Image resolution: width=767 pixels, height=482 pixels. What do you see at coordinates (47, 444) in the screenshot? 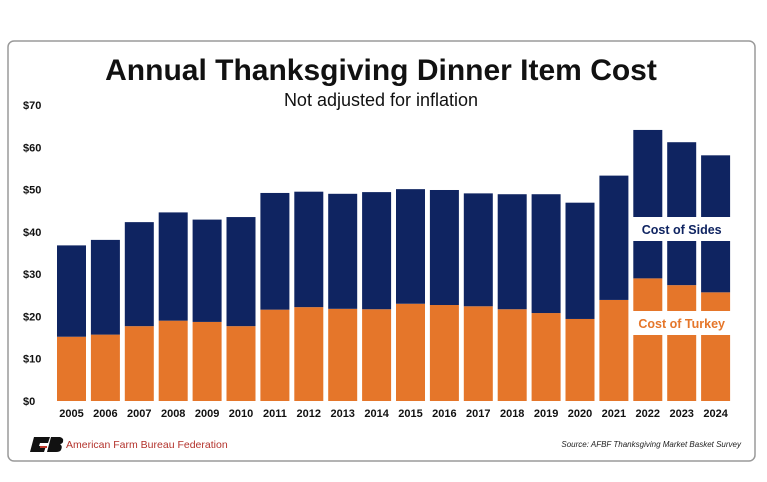
I see `afbf-logo` at bounding box center [47, 444].